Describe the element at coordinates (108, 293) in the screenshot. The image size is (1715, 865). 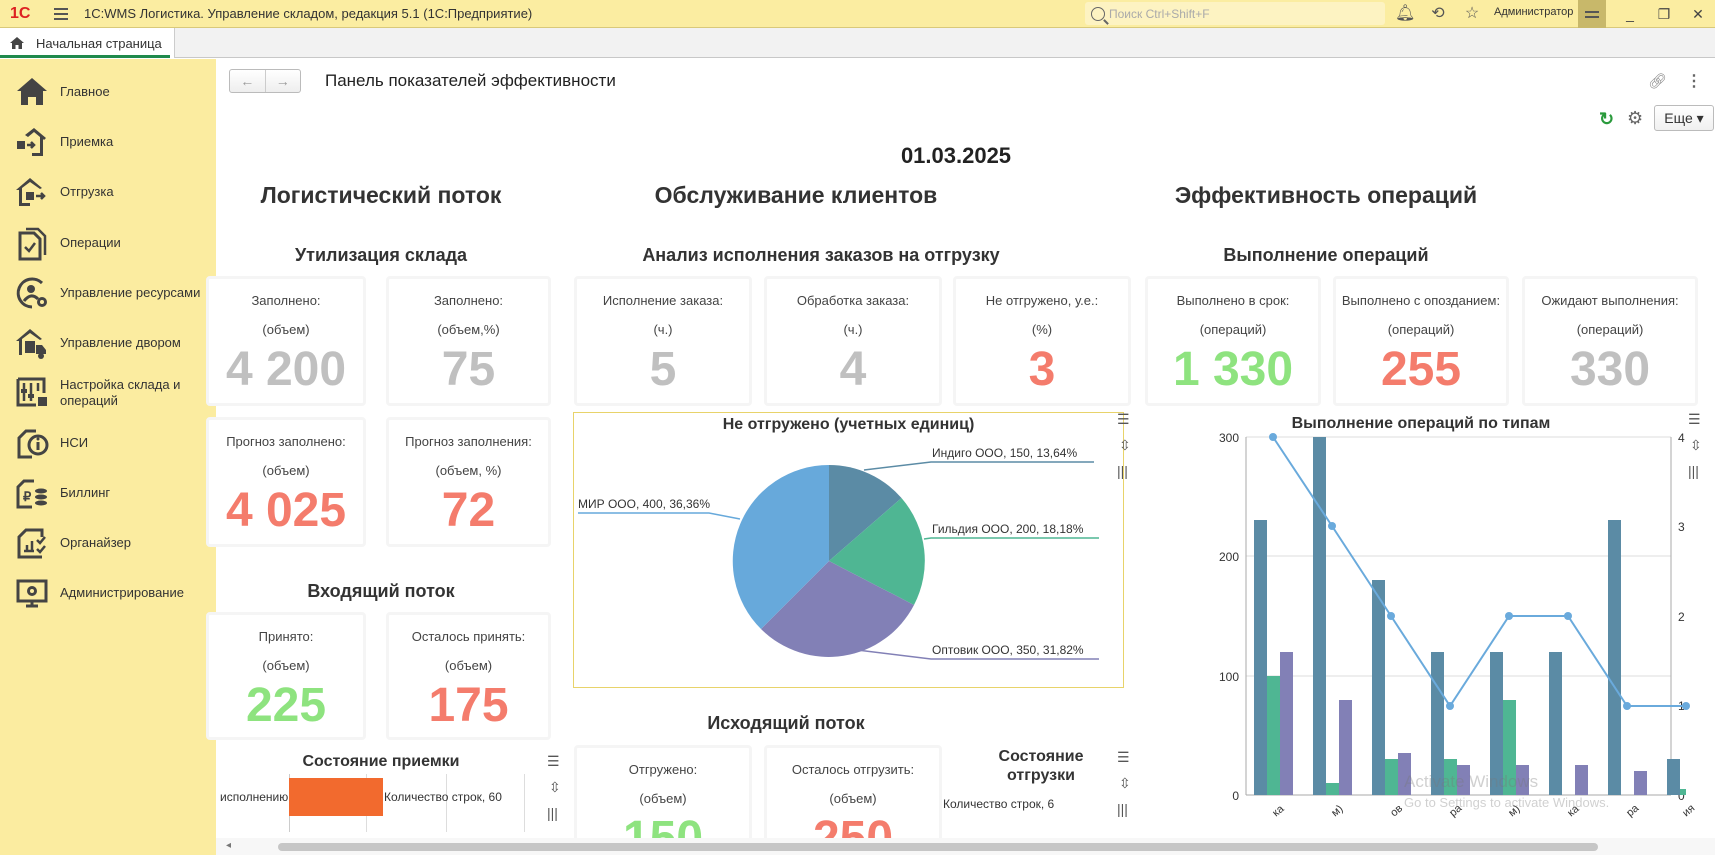
I see `sidebar-item-resources: Управление ресурсами` at that location.